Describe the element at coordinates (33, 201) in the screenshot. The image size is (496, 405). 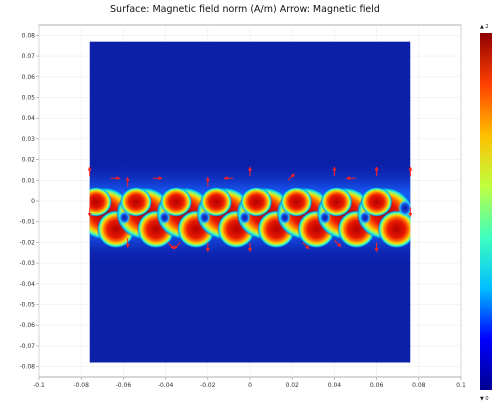
I see `y-tick-label: 0` at that location.